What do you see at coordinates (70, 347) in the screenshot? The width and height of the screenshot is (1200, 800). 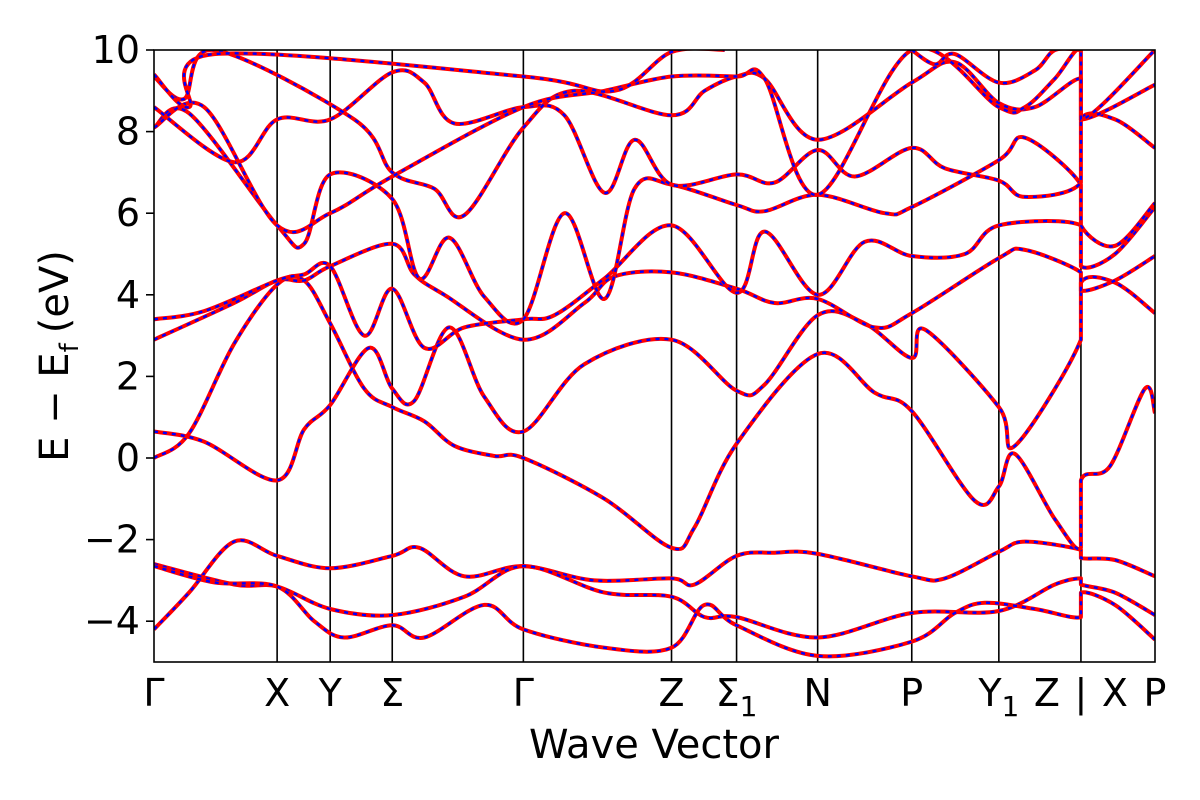 I see `y-axis-label-sub: f` at bounding box center [70, 347].